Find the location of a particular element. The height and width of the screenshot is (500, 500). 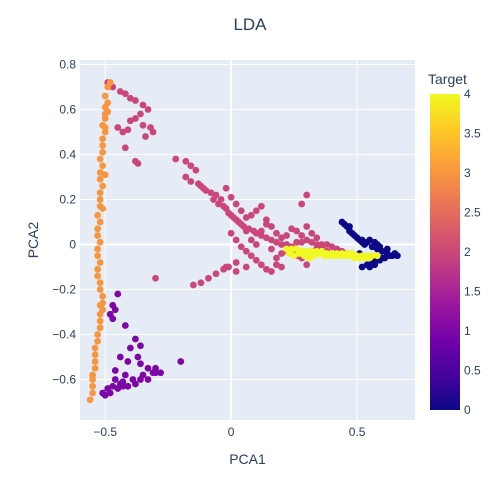

y-tick-label: 0 is located at coordinates (72, 245).